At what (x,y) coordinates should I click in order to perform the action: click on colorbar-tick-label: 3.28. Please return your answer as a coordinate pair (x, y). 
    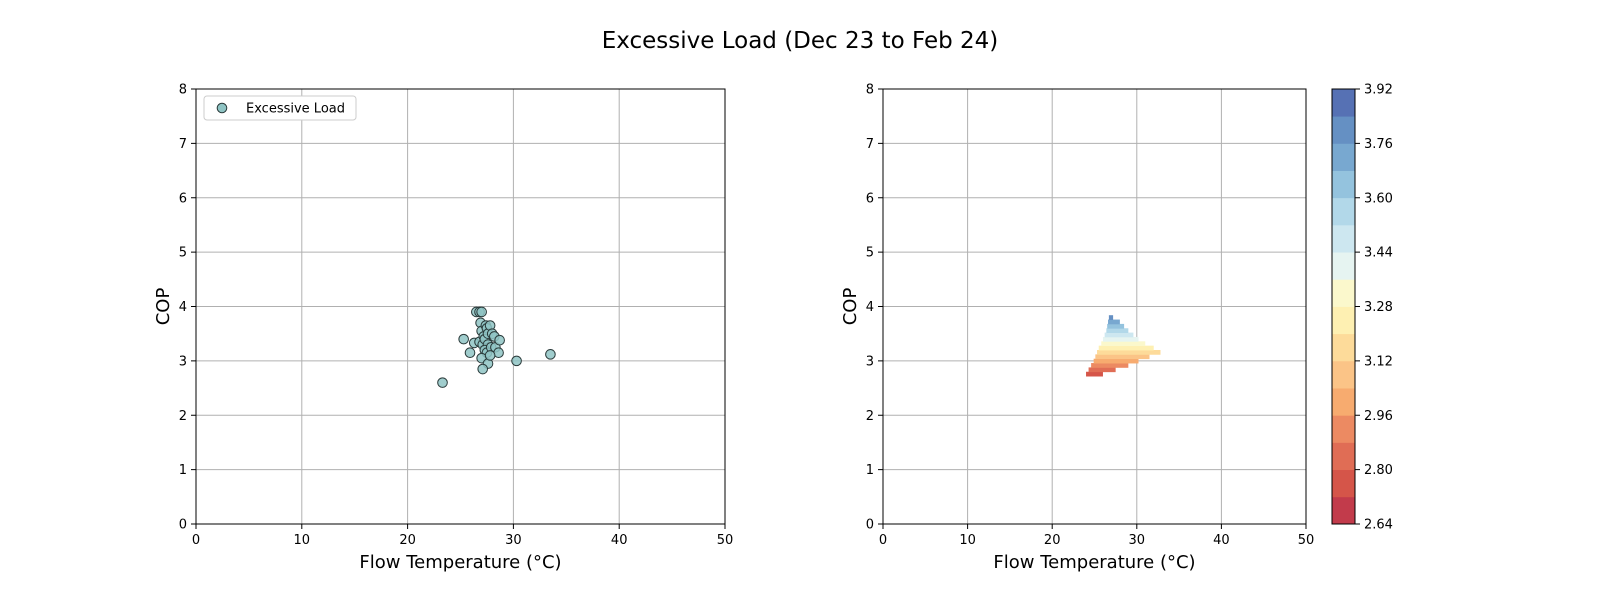
    Looking at the image, I should click on (1378, 307).